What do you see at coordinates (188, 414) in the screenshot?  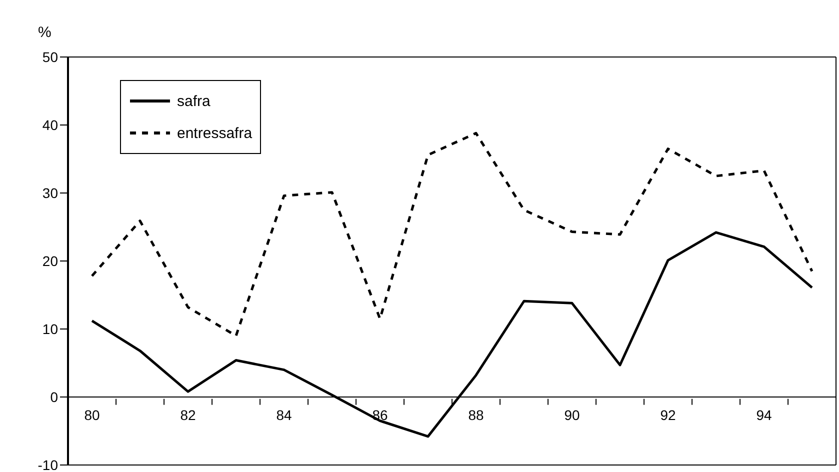 I see `x-tick-label: 82` at bounding box center [188, 414].